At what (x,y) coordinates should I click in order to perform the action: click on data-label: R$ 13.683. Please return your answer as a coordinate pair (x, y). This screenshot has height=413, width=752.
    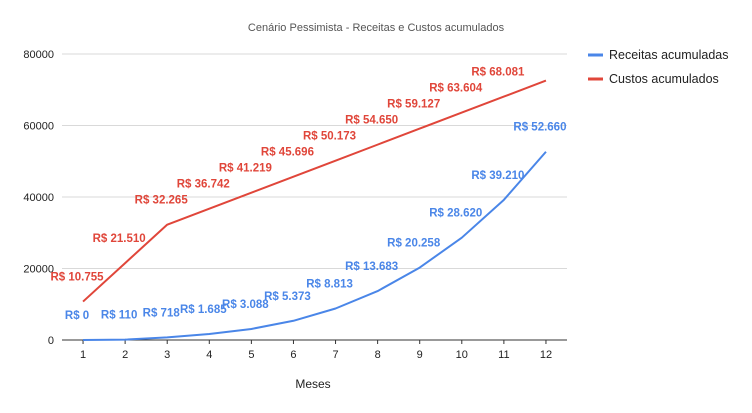
    Looking at the image, I should click on (371, 267).